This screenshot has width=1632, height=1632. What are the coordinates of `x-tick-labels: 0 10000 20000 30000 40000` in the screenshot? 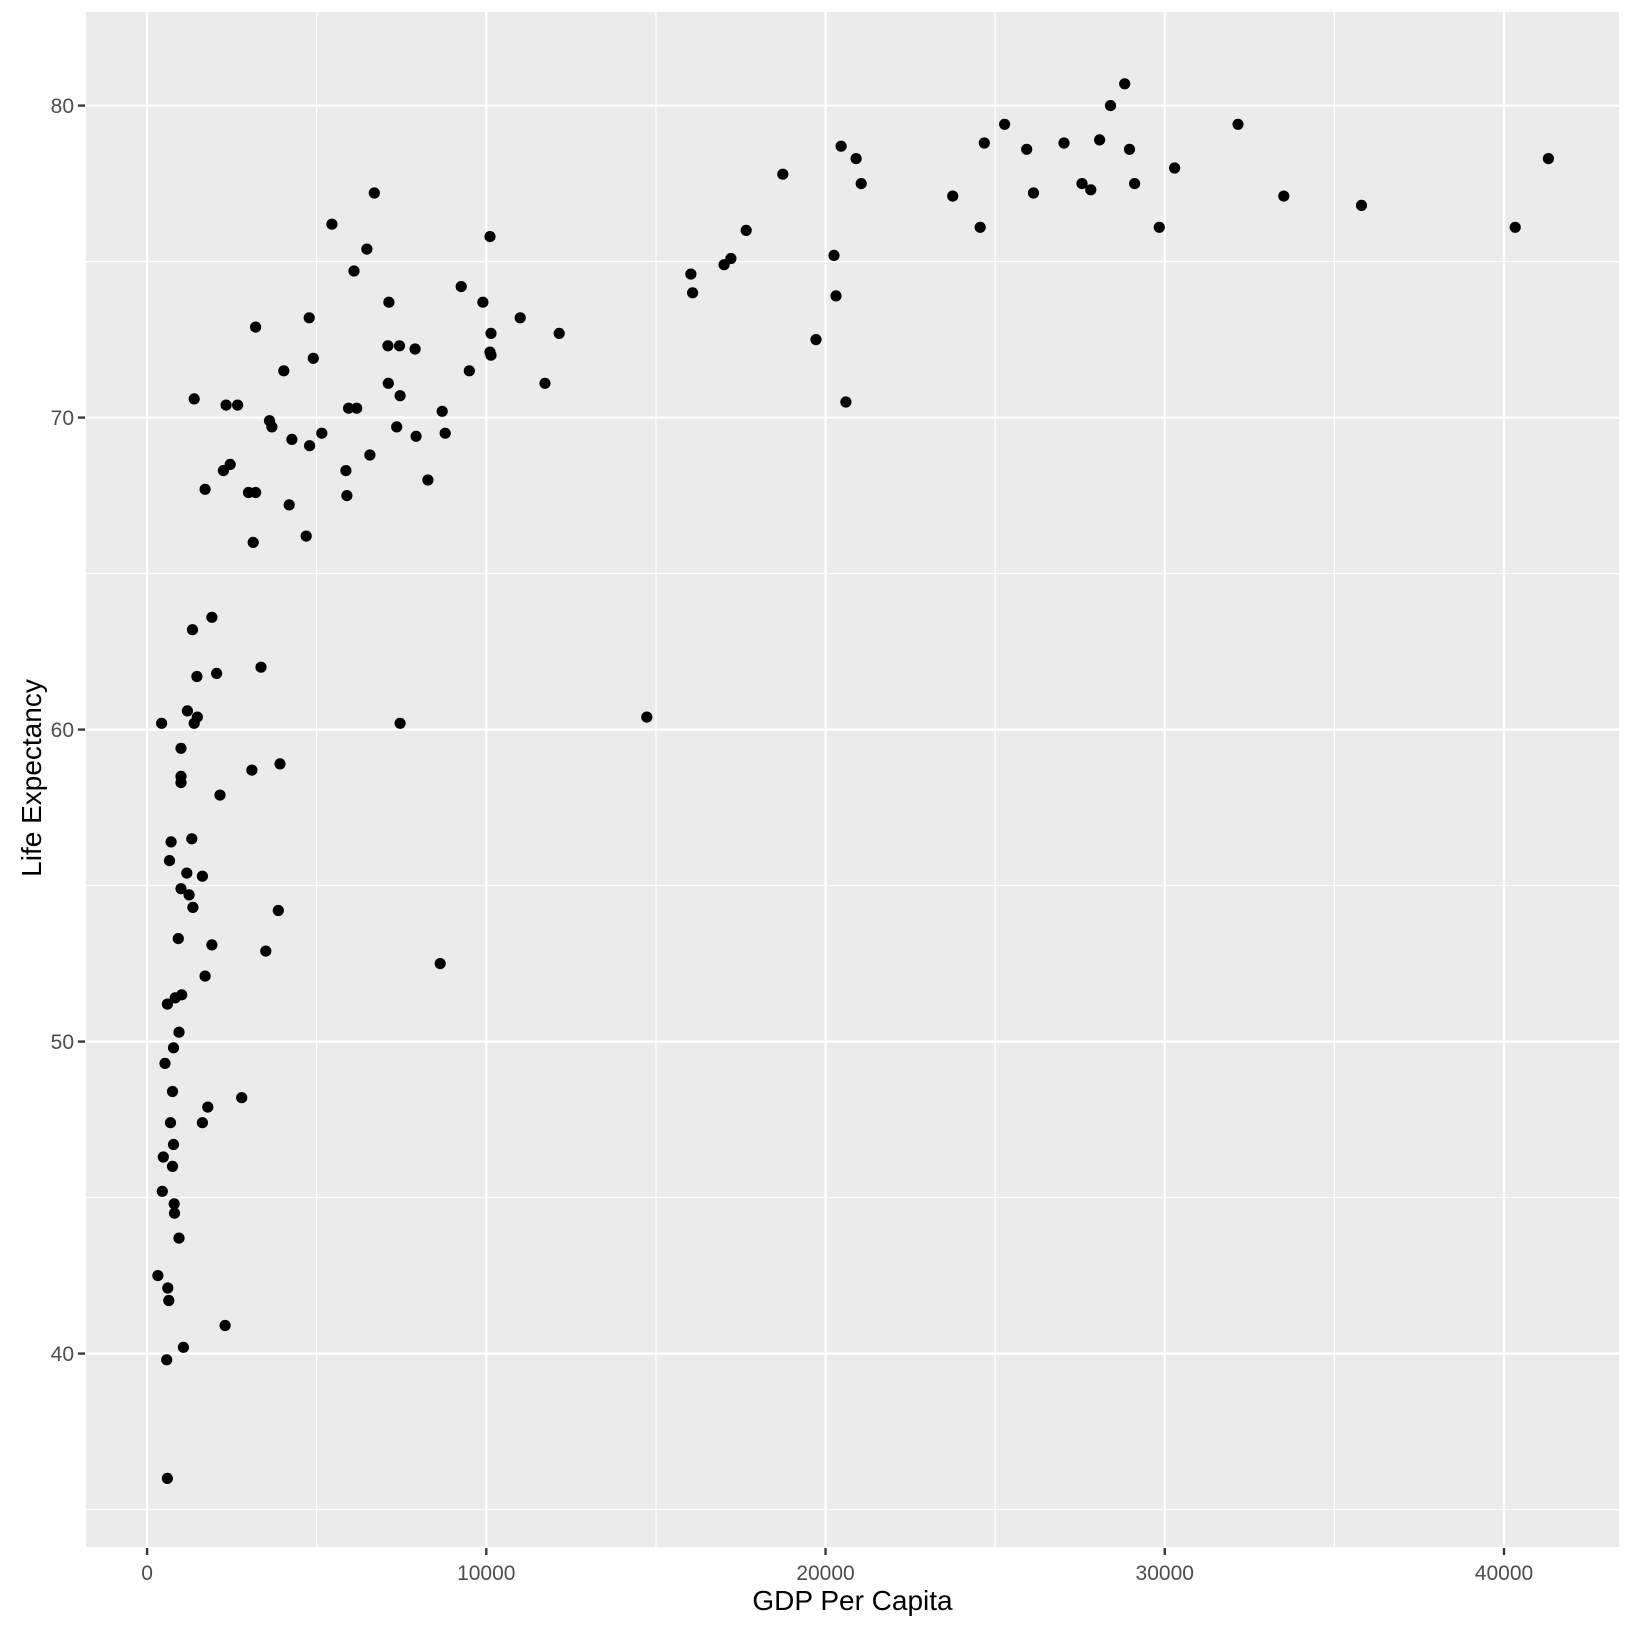 It's located at (837, 1573).